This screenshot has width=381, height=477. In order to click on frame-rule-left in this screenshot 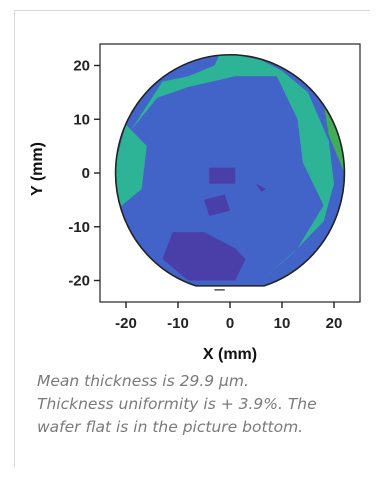, I will do `click(14, 238)`.